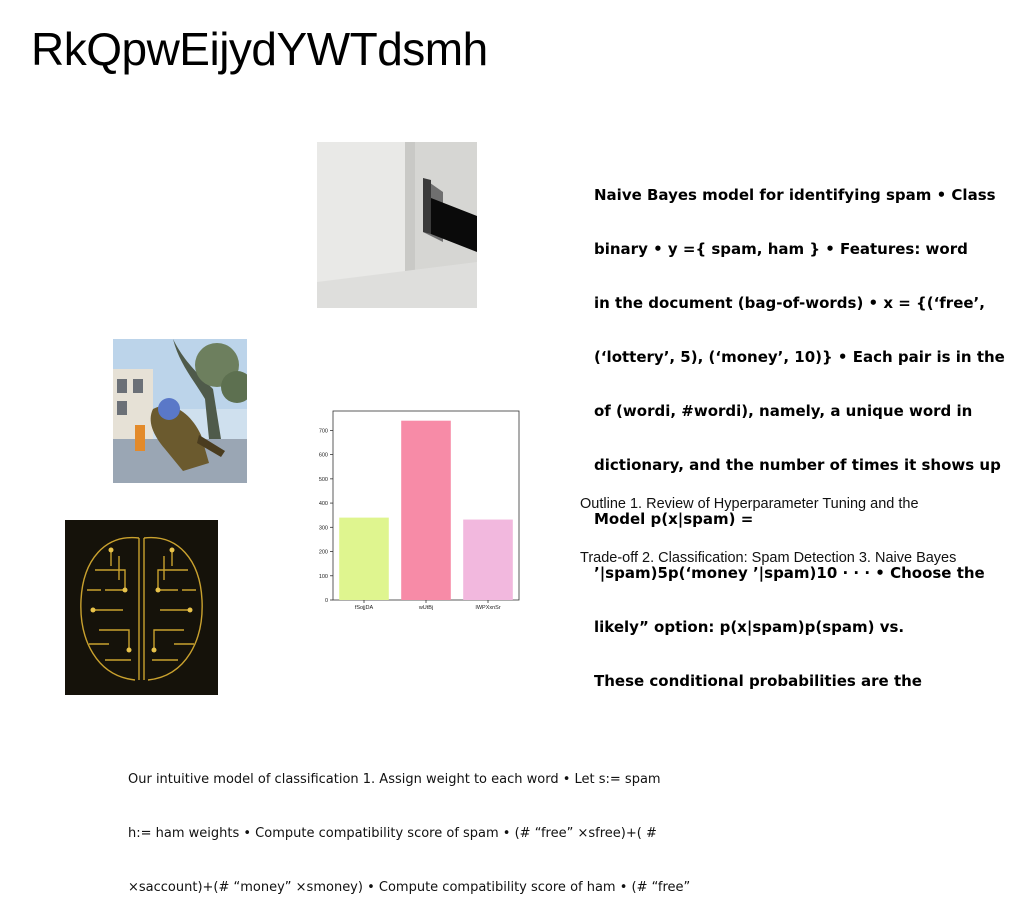 The height and width of the screenshot is (915, 1024). I want to click on architecture-photo, so click(397, 225).